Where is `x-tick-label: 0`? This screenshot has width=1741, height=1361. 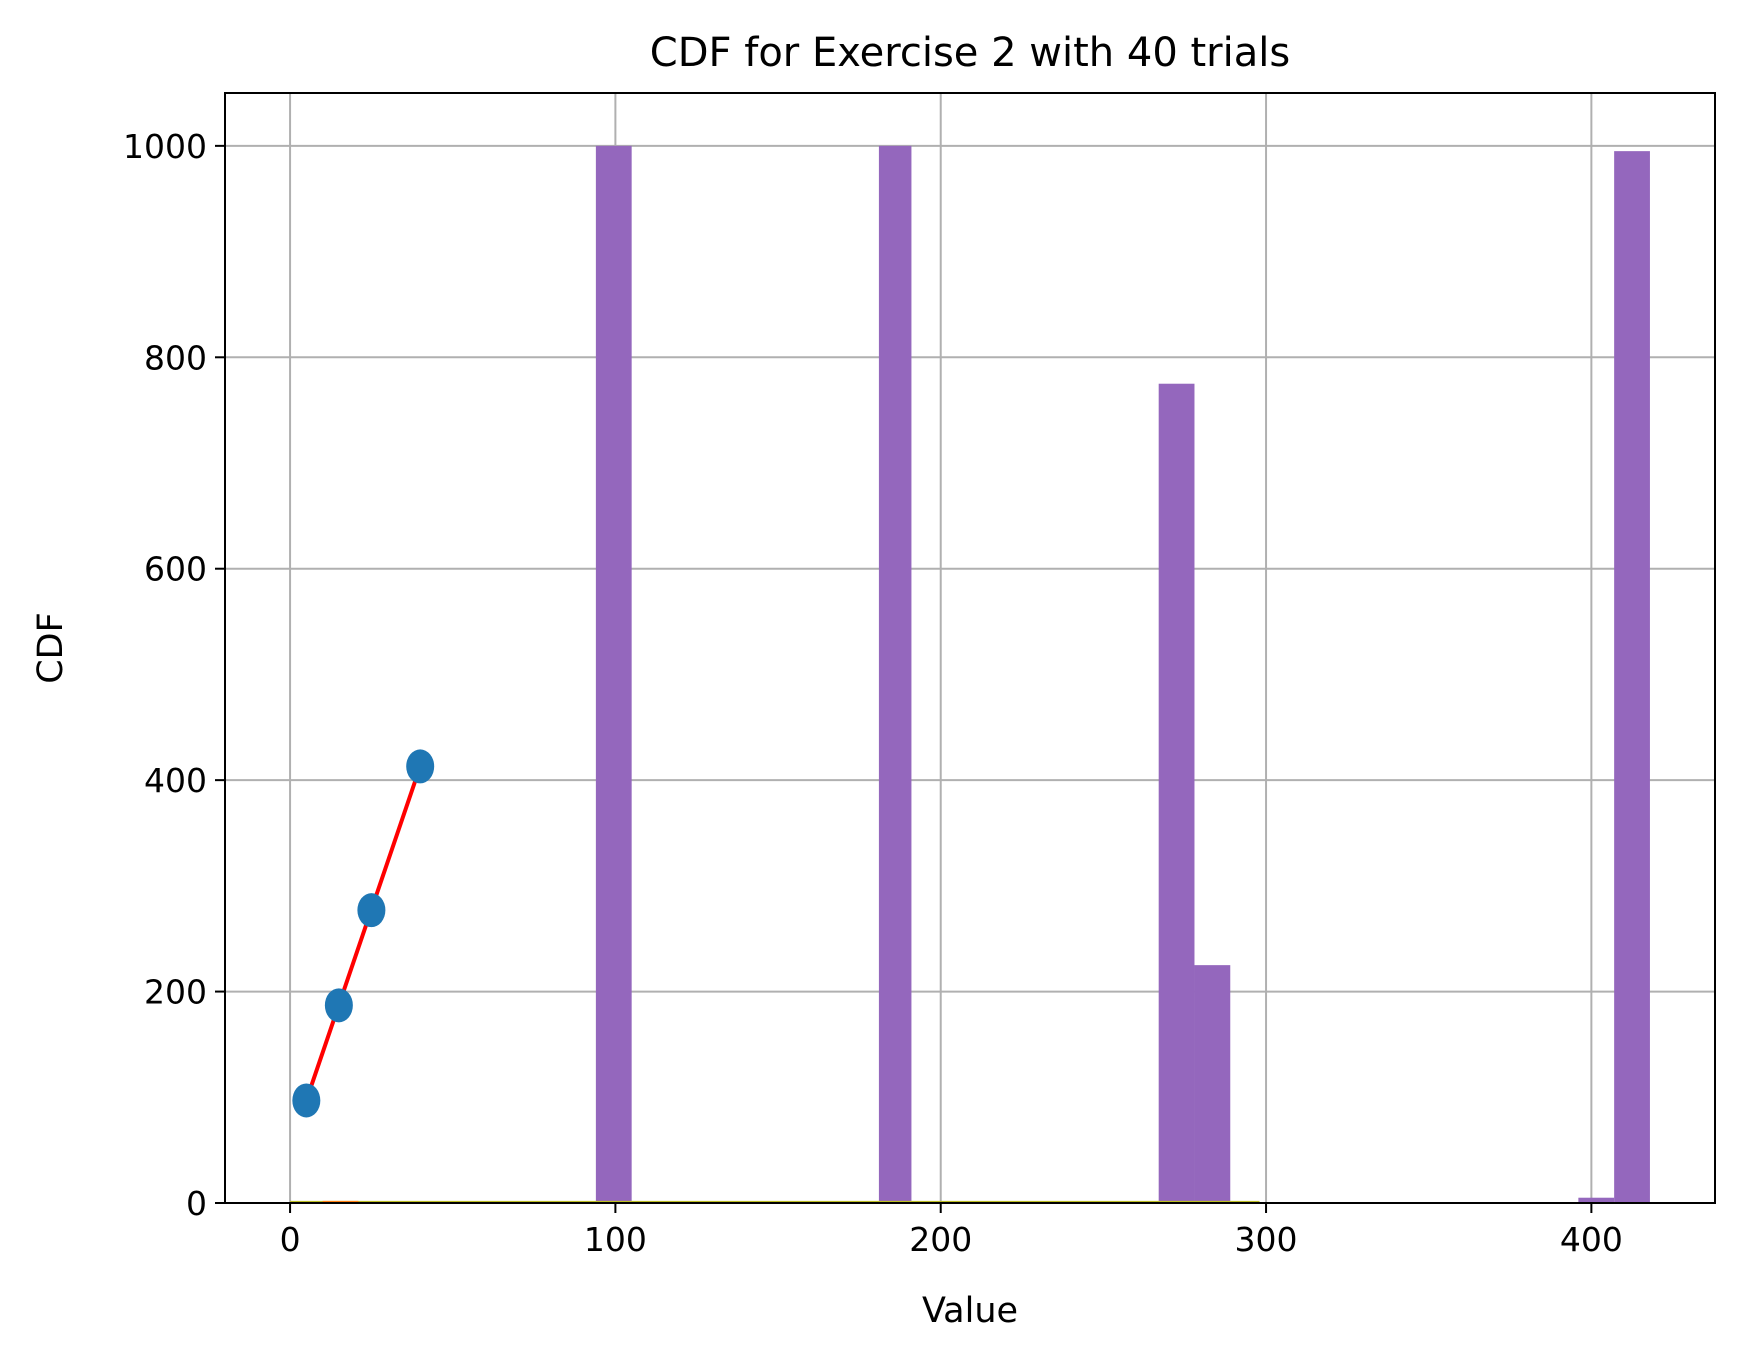 x-tick-label: 0 is located at coordinates (290, 1239).